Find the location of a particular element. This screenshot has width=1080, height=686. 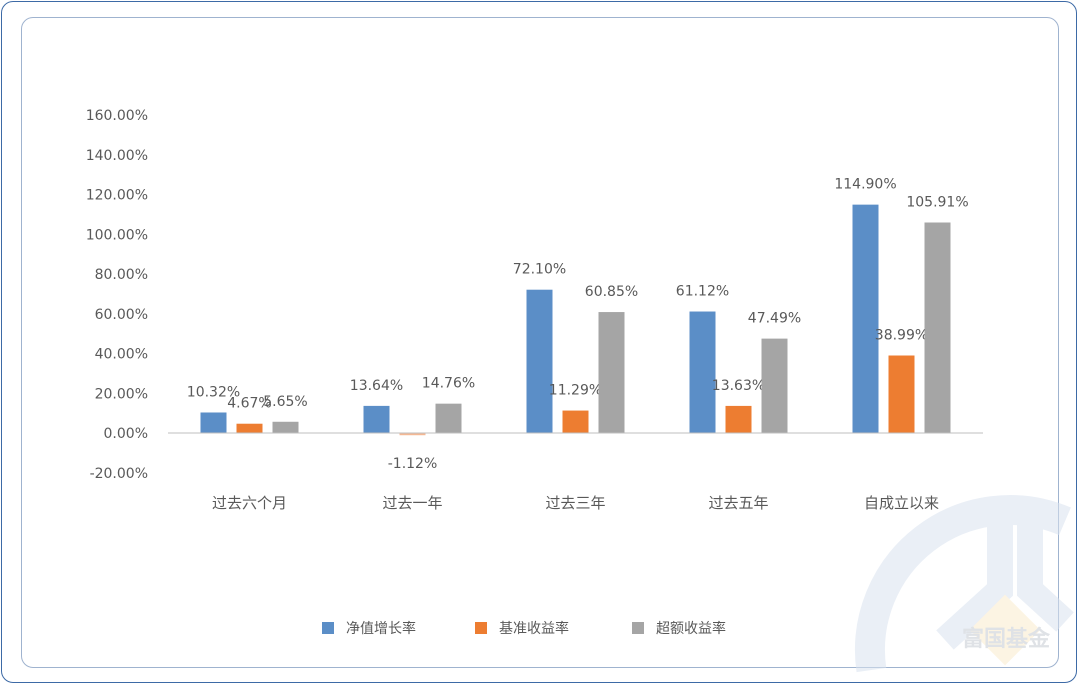

y-tick-label: 20.00% is located at coordinates (121, 394).